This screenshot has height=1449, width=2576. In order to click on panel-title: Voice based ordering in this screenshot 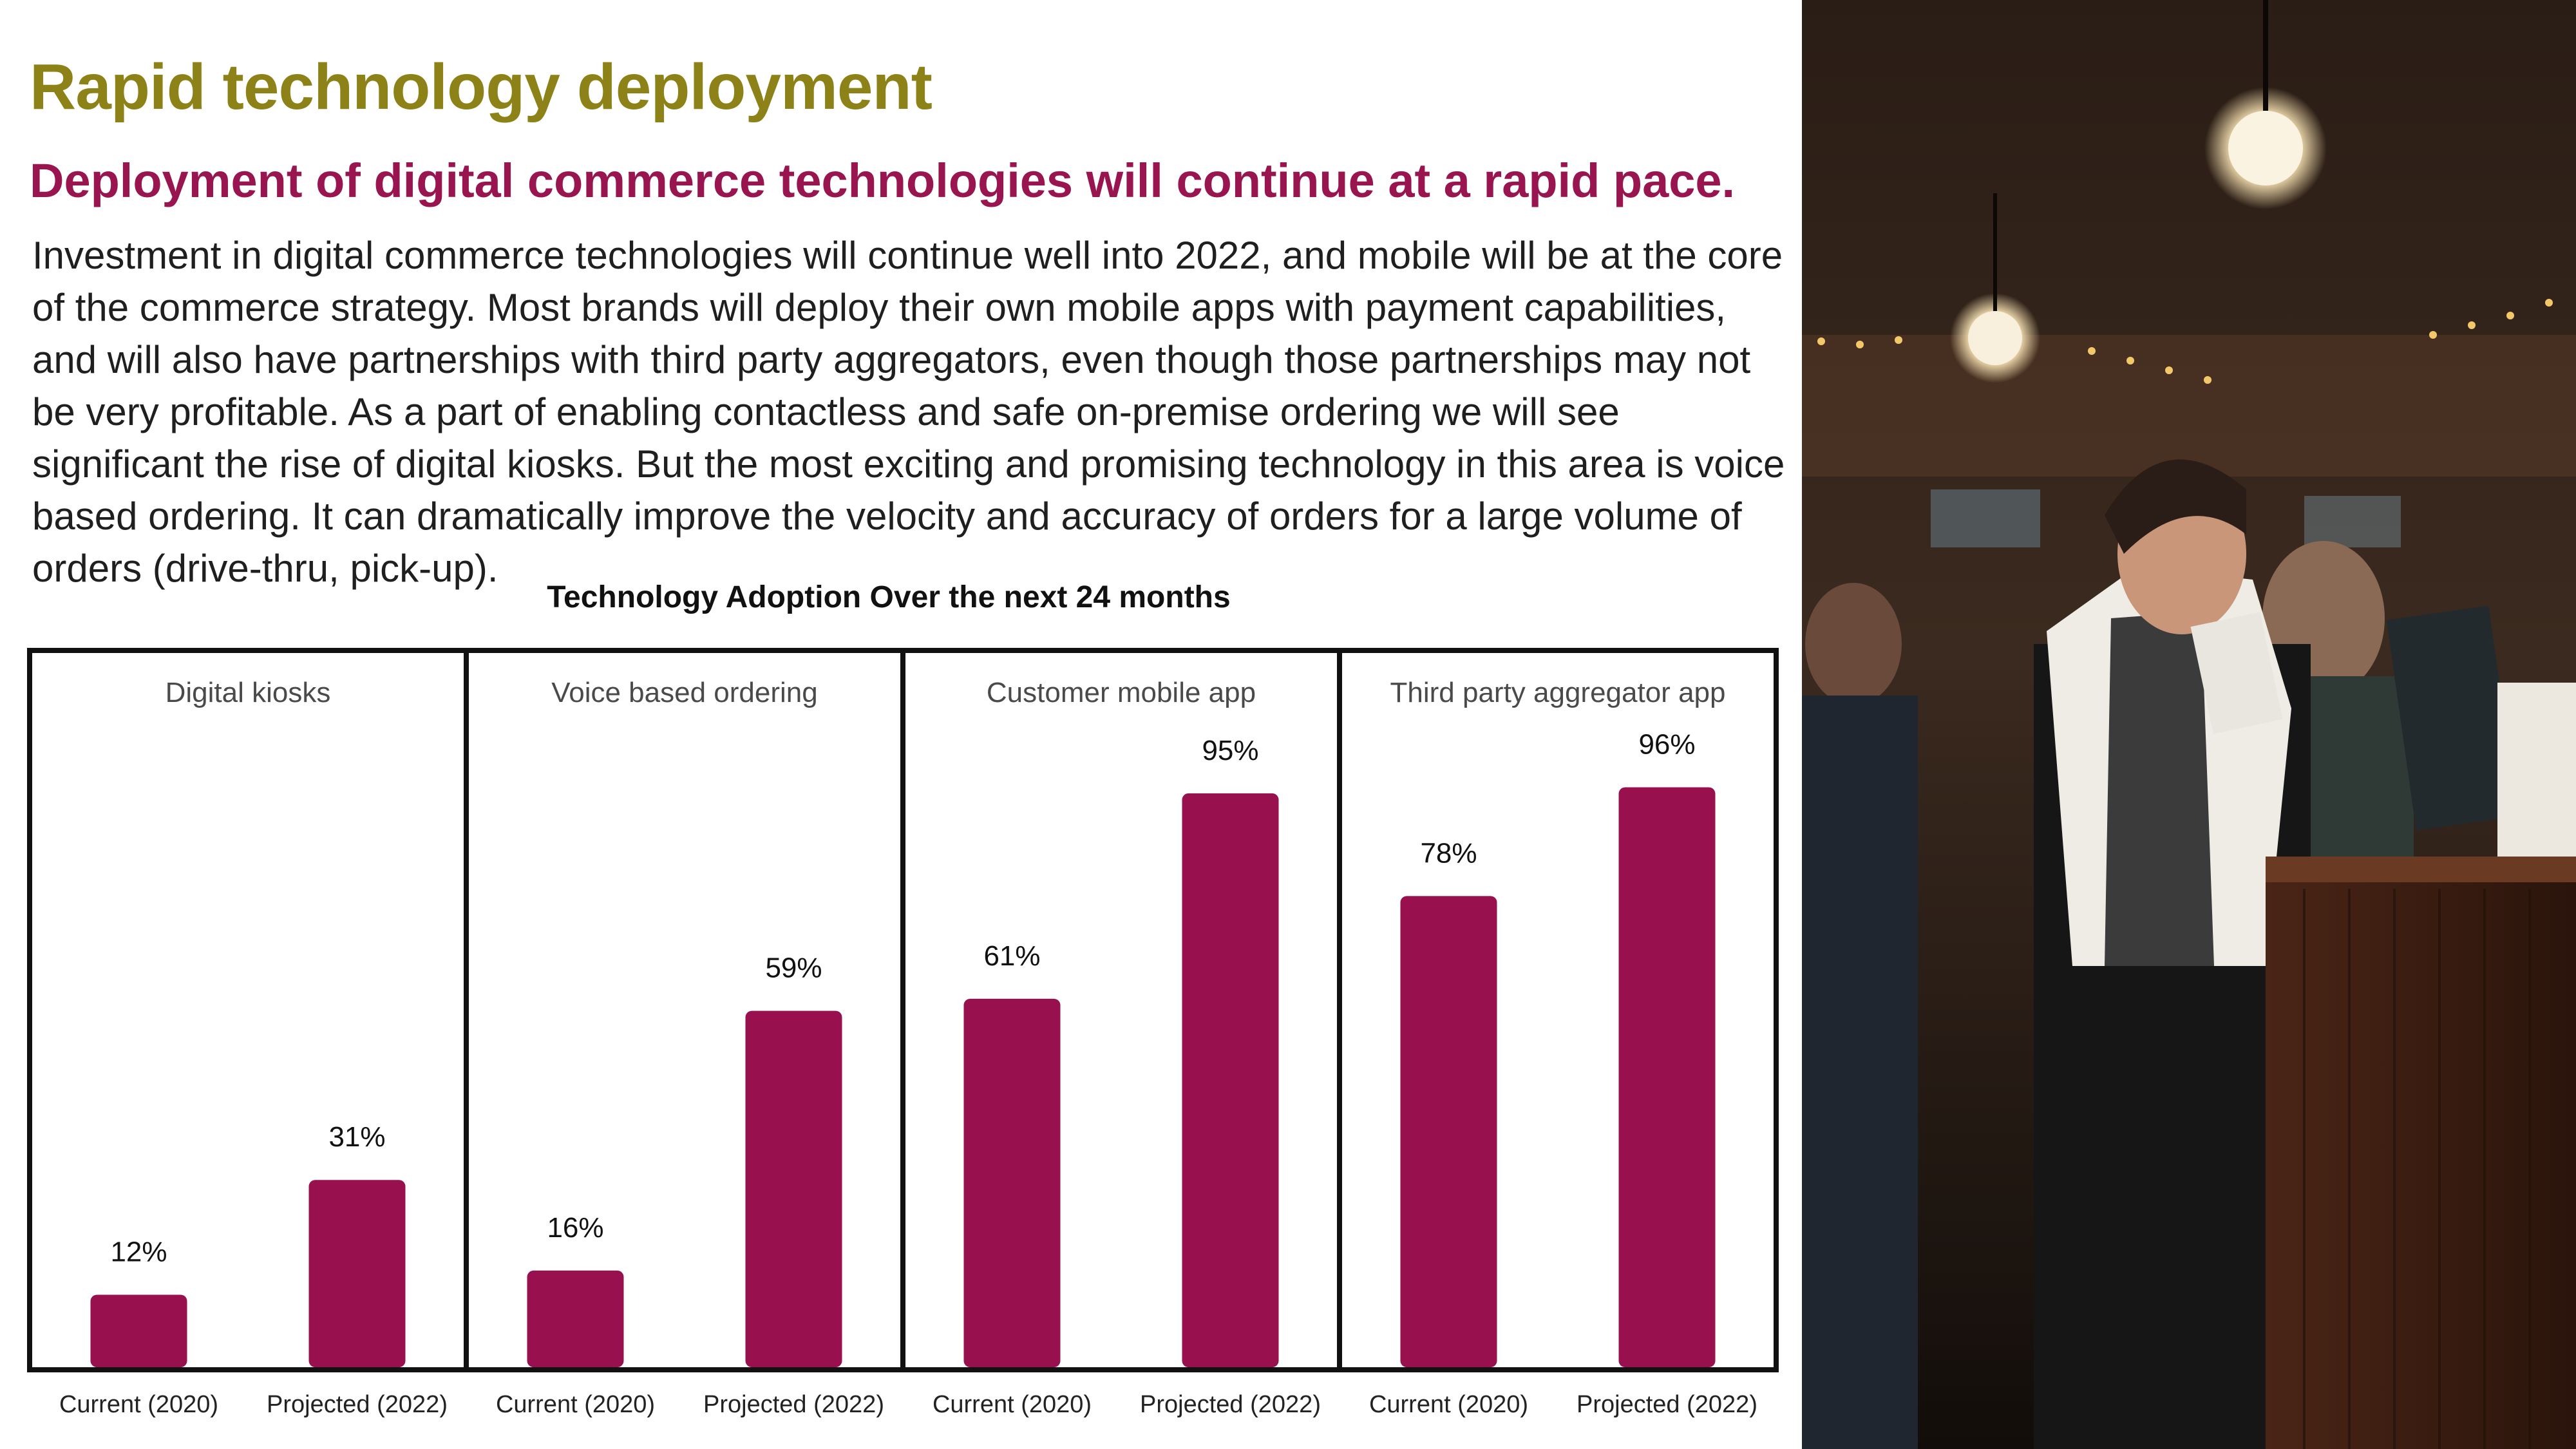, I will do `click(684, 692)`.